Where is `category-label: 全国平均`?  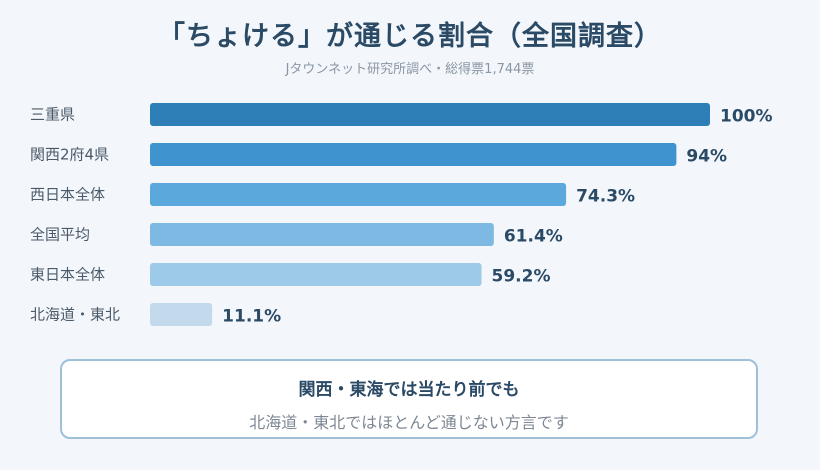 category-label: 全国平均 is located at coordinates (60, 235).